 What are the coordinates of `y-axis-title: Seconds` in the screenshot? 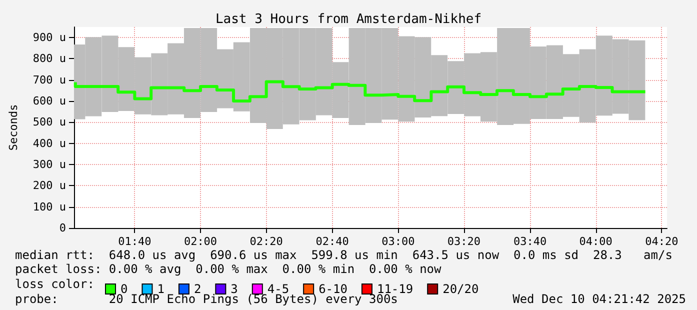 It's located at (13, 127).